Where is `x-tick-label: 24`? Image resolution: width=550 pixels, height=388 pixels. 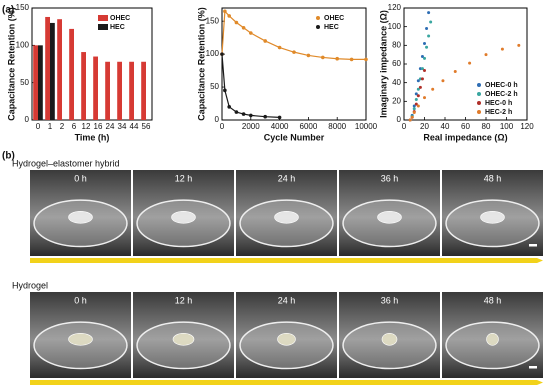 x-tick-label: 24 is located at coordinates (110, 126).